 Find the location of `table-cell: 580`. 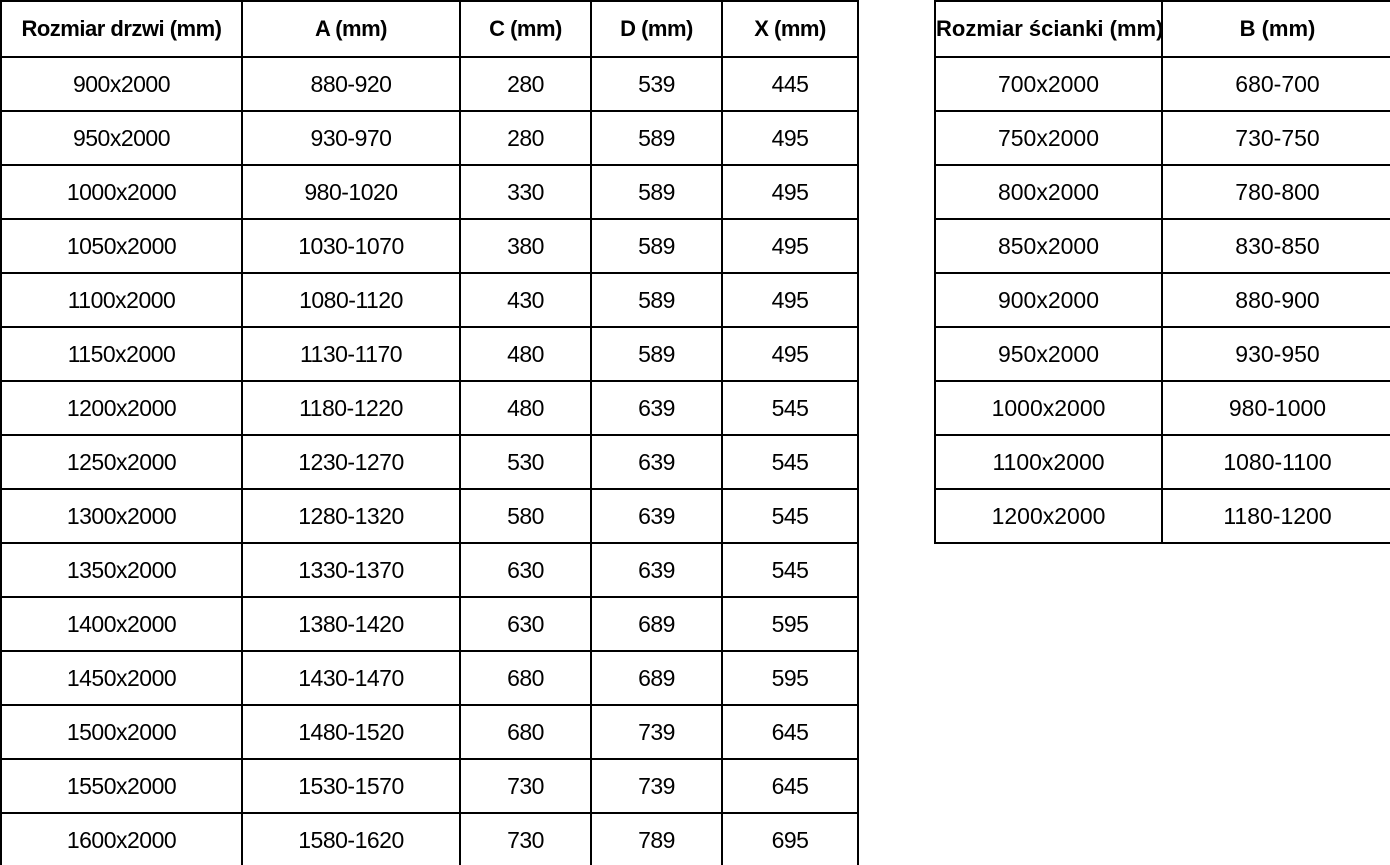

table-cell: 580 is located at coordinates (525, 516).